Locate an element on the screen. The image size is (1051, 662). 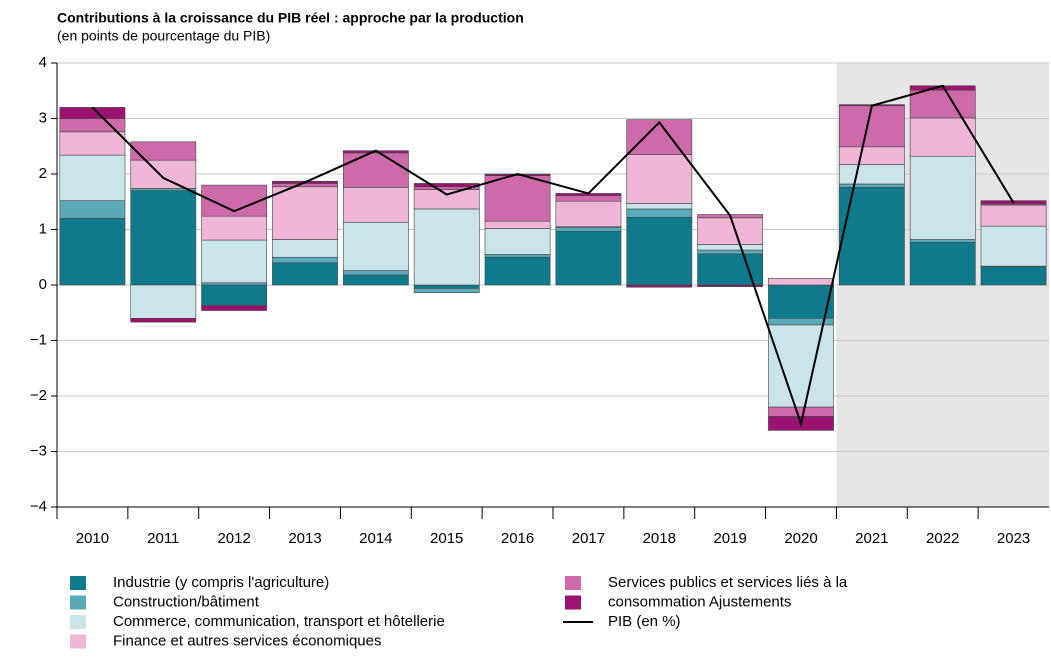
y-tick-label: 3 is located at coordinates (43, 117).